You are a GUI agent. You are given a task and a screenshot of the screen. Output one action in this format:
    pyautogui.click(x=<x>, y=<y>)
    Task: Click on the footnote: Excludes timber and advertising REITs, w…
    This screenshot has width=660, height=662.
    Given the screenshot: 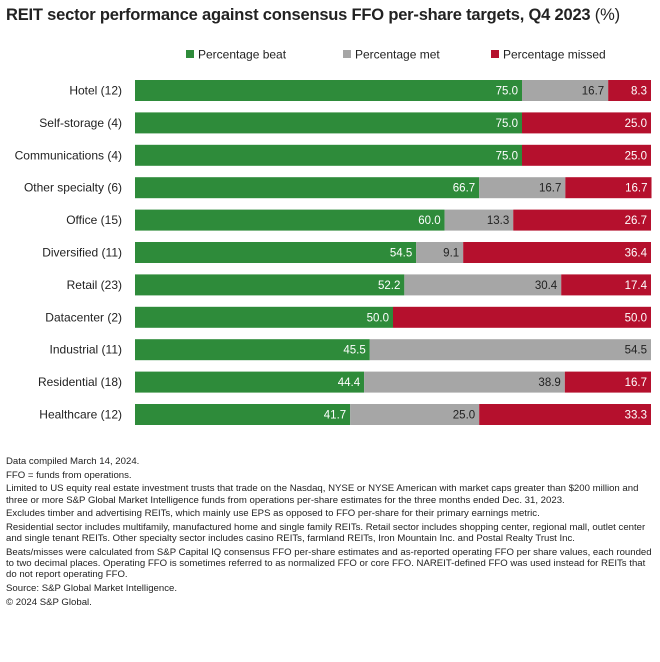 What is the action you would take?
    pyautogui.click(x=273, y=514)
    